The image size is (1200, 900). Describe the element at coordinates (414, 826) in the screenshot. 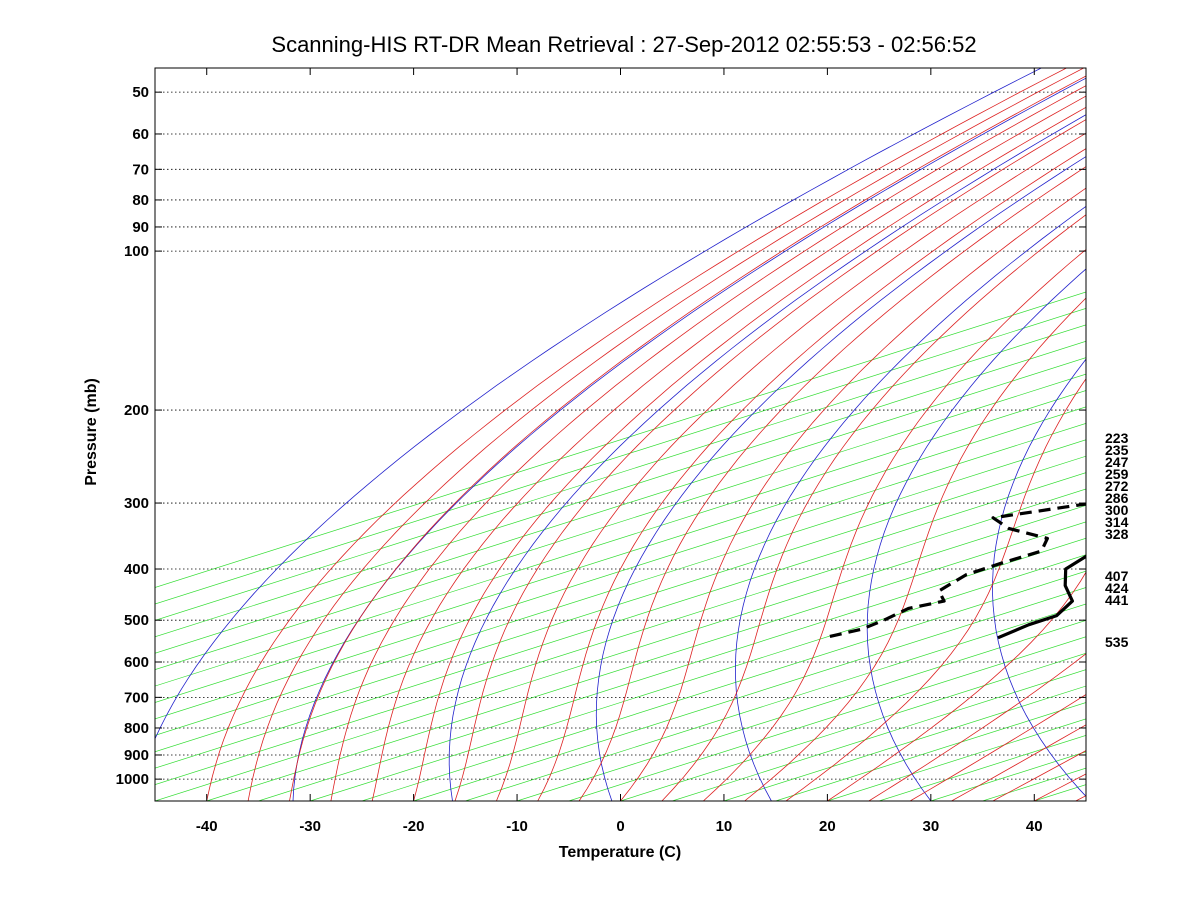

I see `x-tick-label: -20` at that location.